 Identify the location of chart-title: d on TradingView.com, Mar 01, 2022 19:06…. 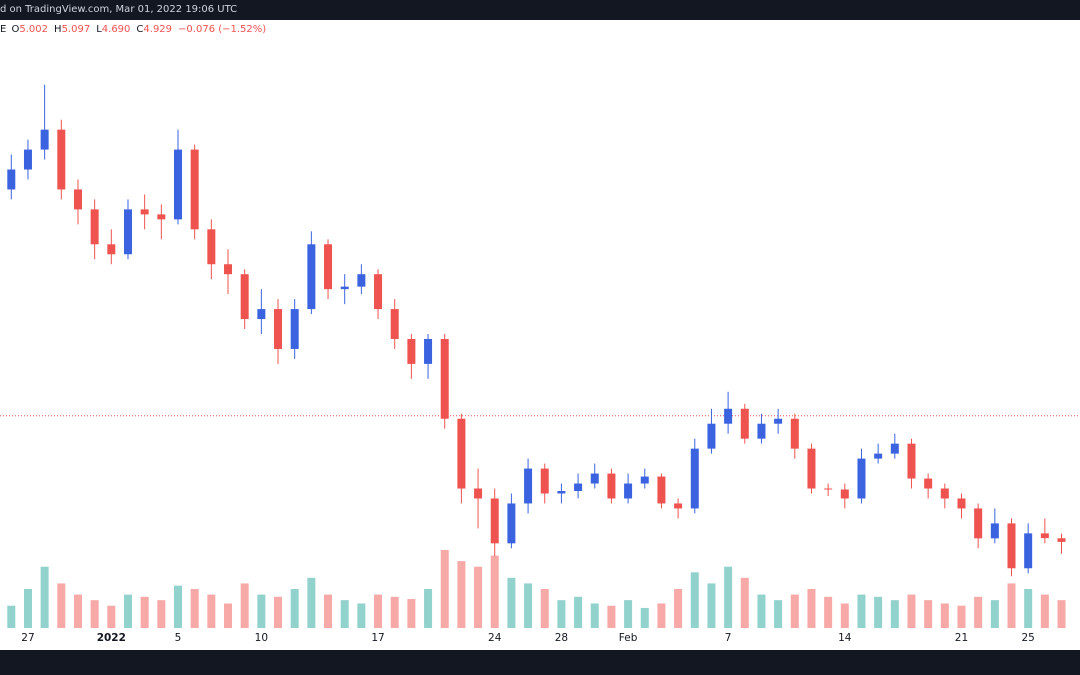
(119, 9).